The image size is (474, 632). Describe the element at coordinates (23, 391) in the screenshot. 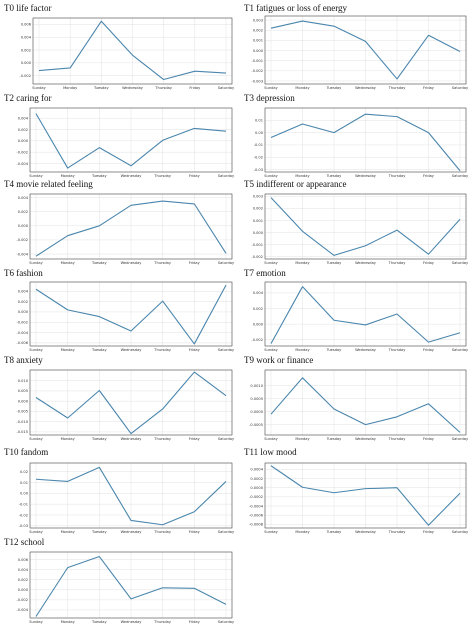

I see `y-tick-label: 0.005` at that location.